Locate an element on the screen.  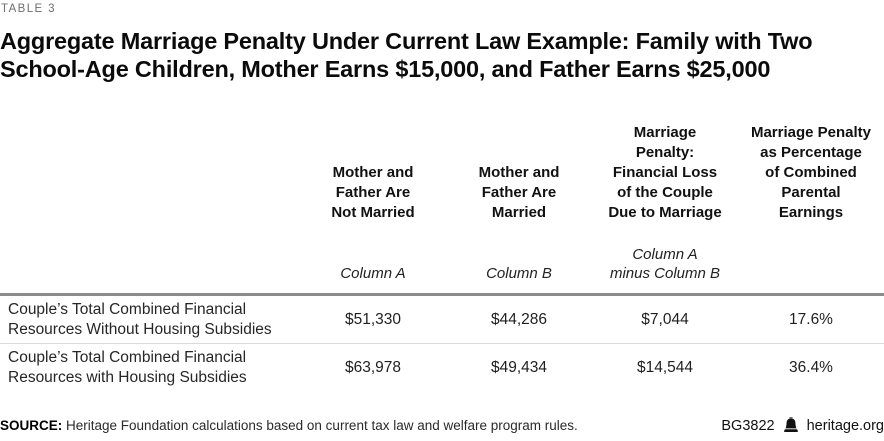
value-cell: 17.6% is located at coordinates (811, 318).